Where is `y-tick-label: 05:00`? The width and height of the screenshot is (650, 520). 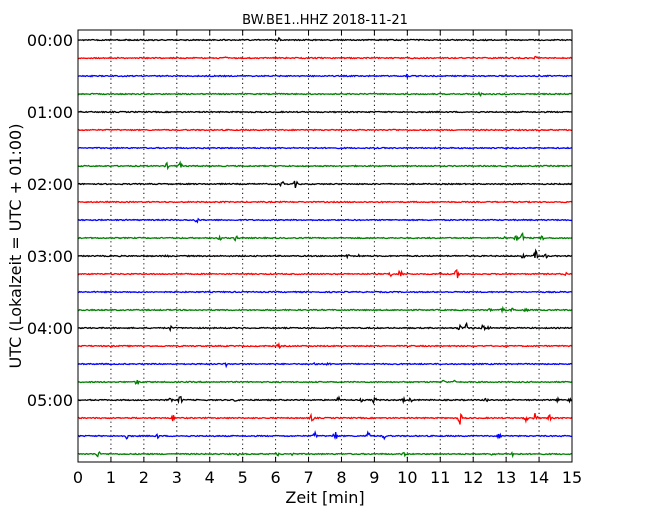 y-tick-label: 05:00 is located at coordinates (50, 400).